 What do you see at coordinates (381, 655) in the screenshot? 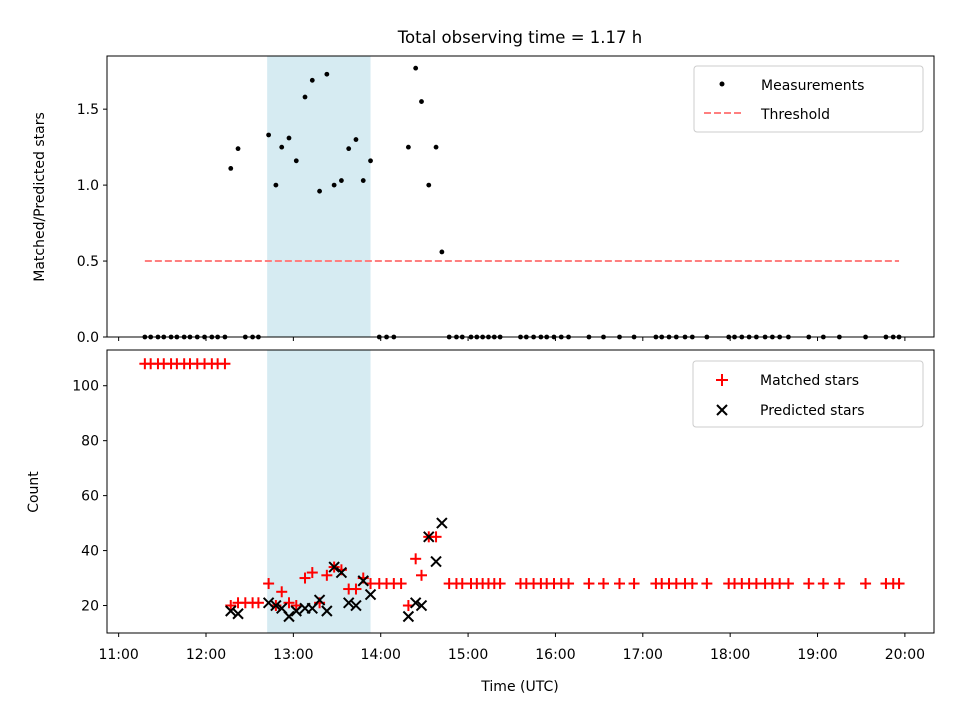
I see `xtick-label: 14:00` at bounding box center [381, 655].